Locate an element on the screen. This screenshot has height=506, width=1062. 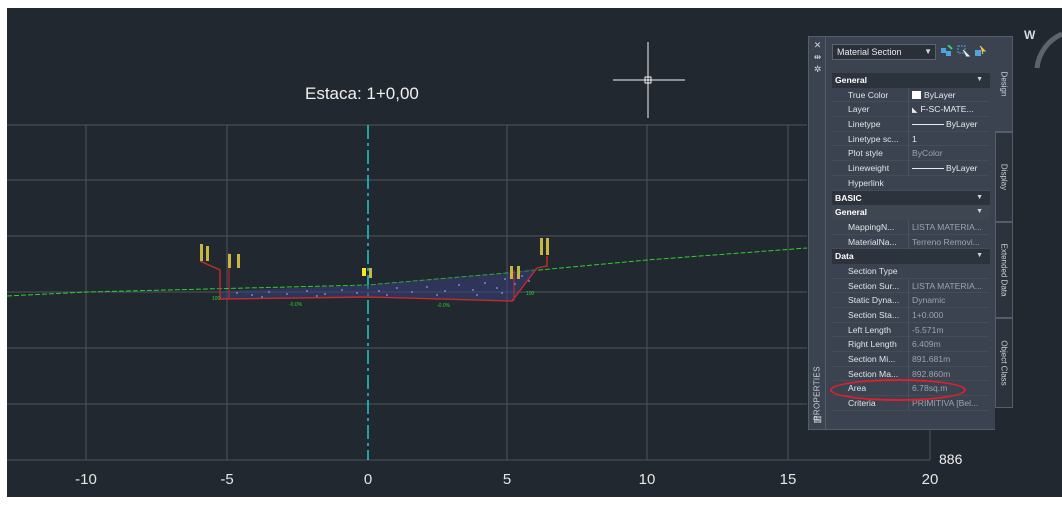
material-area is located at coordinates (378, 284).